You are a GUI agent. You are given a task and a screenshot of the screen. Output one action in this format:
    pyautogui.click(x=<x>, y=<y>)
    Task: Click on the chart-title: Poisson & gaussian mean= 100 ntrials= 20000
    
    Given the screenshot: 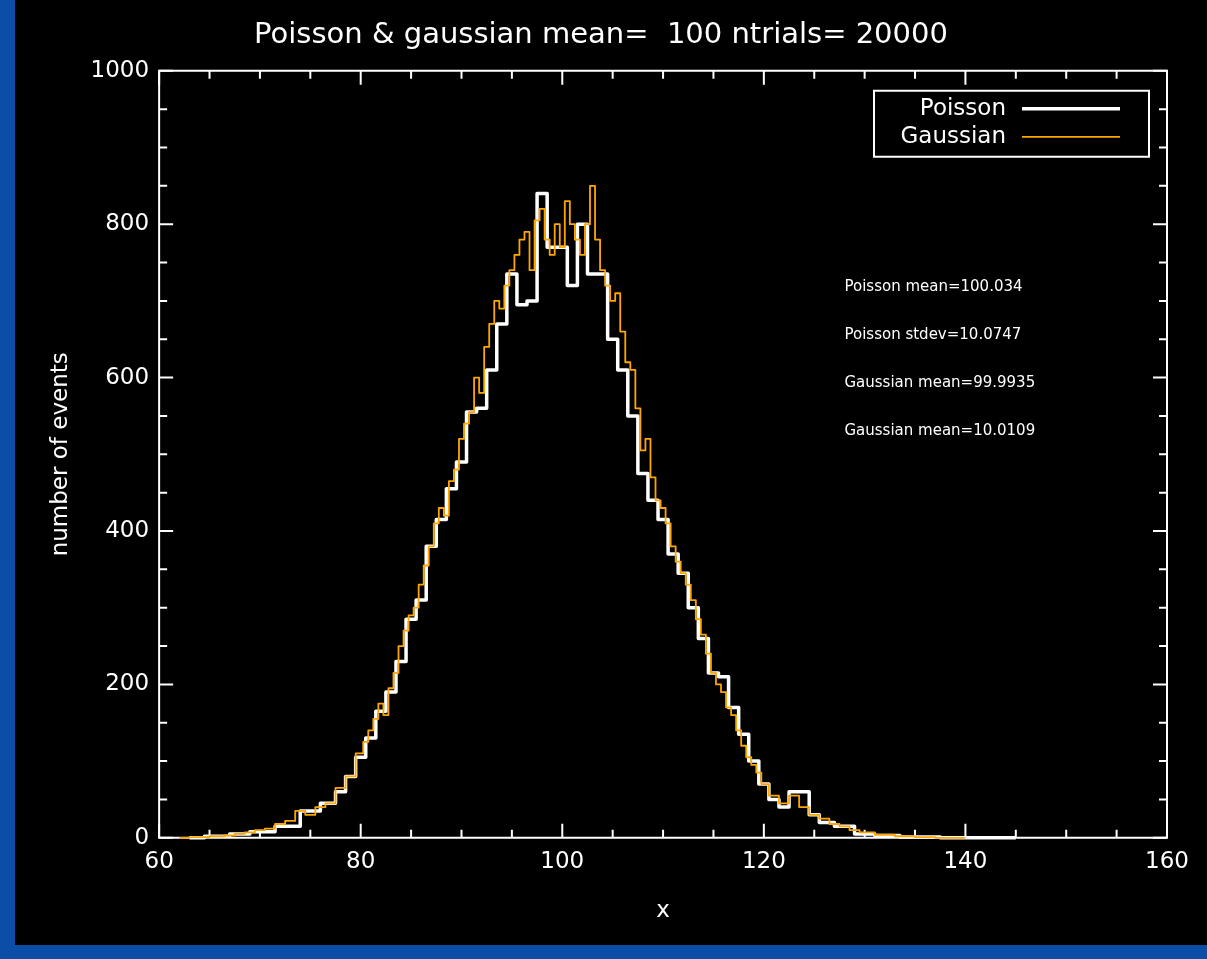 What is the action you would take?
    pyautogui.click(x=601, y=32)
    